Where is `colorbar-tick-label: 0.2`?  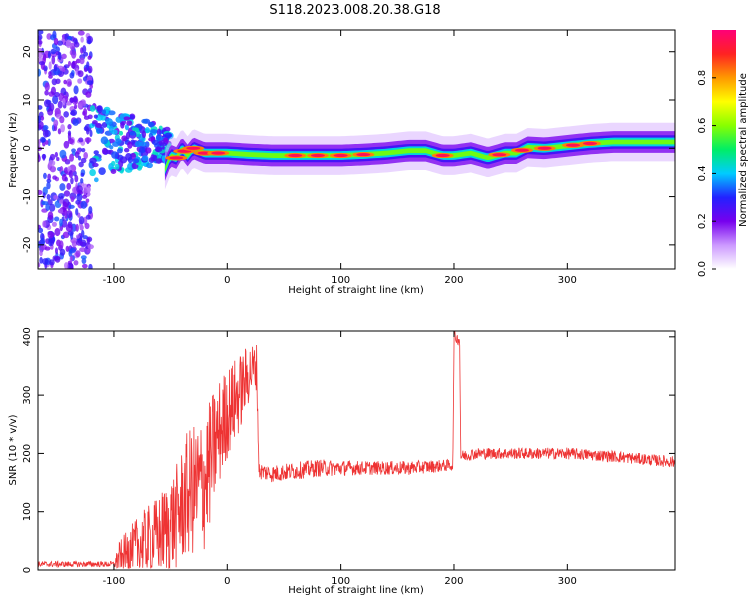
colorbar-tick-label: 0.2 is located at coordinates (702, 221).